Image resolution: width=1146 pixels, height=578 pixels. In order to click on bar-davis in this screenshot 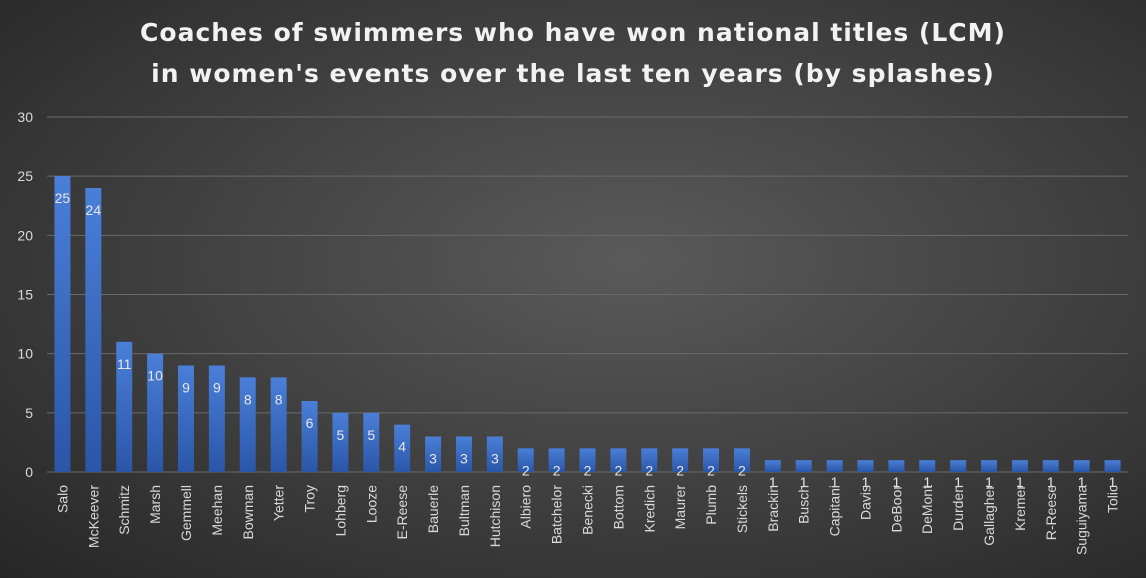, I will do `click(865, 466)`.